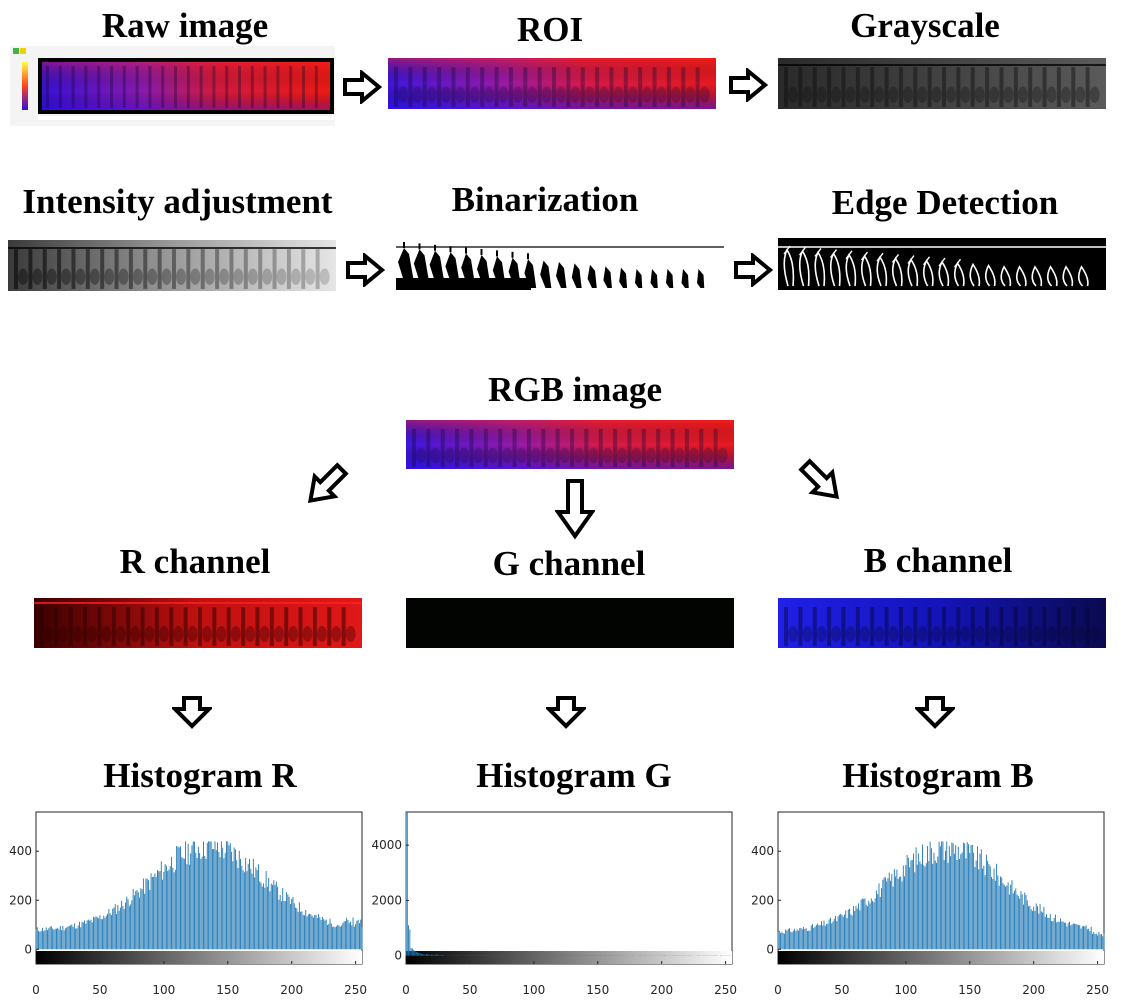 The image size is (1127, 1008). Describe the element at coordinates (821, 483) in the screenshot. I see `arrow-down-right-icon` at that location.